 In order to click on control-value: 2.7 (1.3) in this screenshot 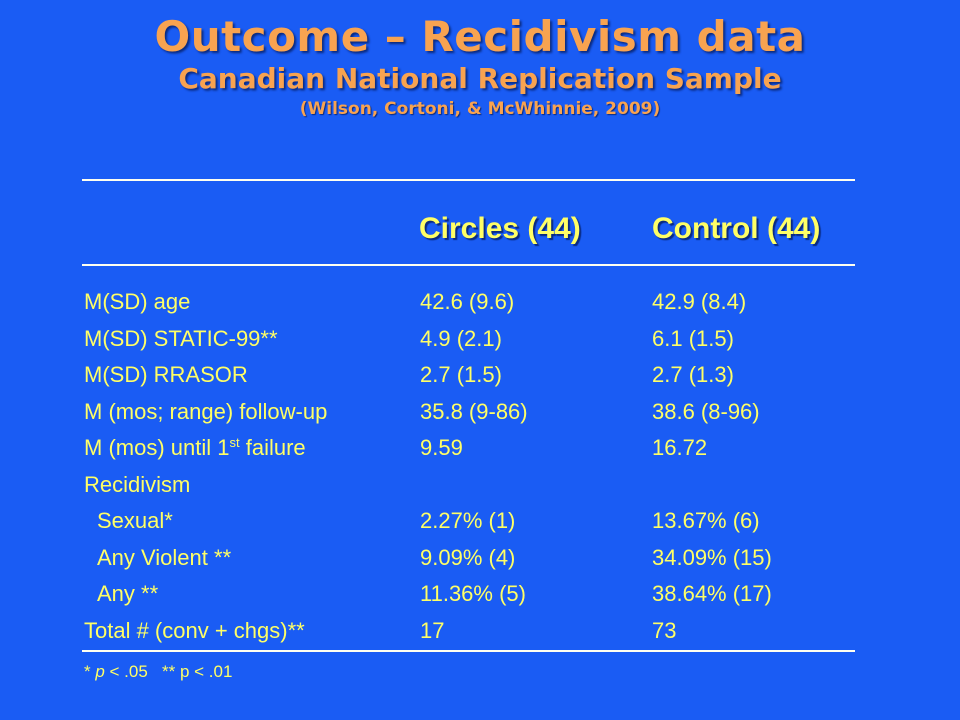, I will do `click(693, 374)`.